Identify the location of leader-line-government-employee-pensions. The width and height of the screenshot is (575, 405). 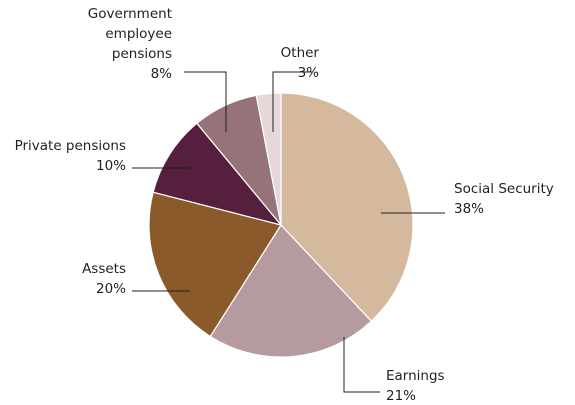
(205, 101).